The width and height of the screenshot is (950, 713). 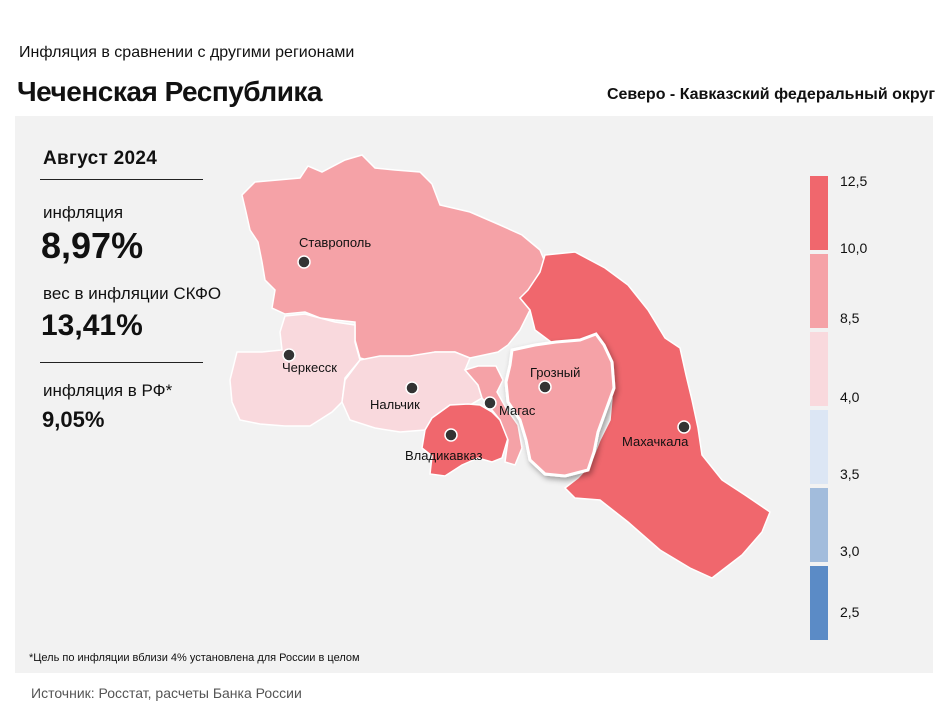 I want to click on city-marker-nalchik, so click(x=412, y=388).